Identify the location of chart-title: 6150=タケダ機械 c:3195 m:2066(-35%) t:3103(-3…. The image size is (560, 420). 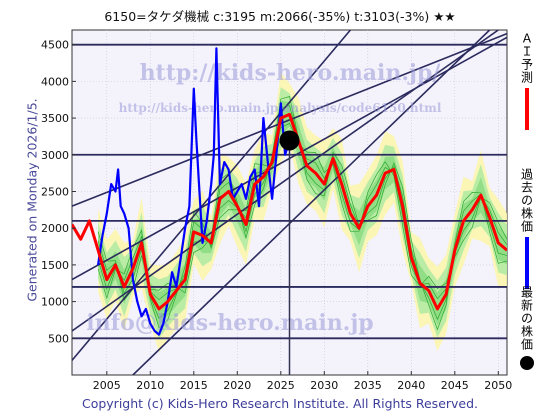
(280, 16).